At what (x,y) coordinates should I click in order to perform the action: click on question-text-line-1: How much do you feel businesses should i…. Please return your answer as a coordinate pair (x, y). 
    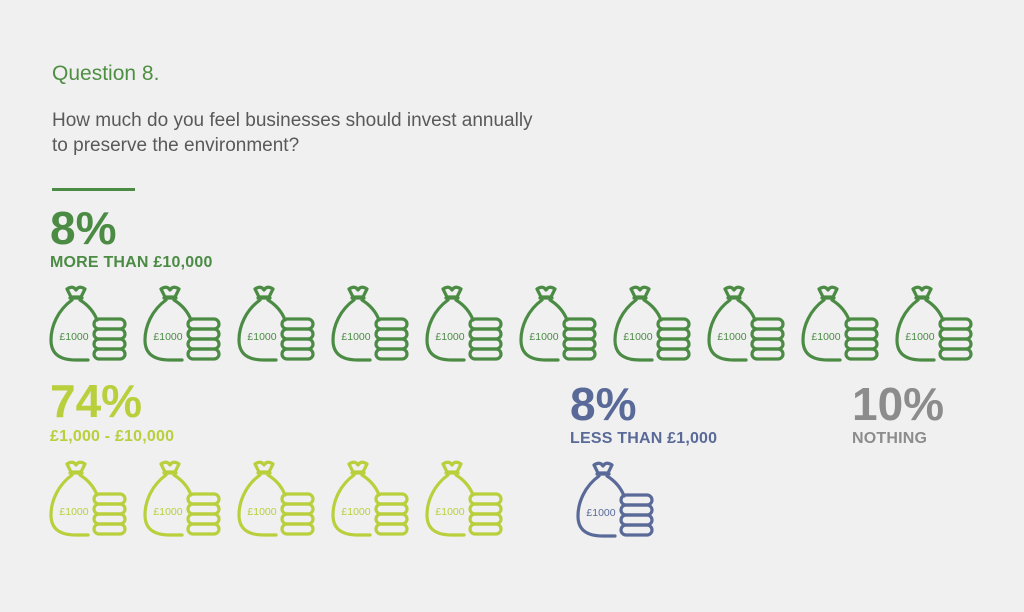
    Looking at the image, I should click on (292, 120).